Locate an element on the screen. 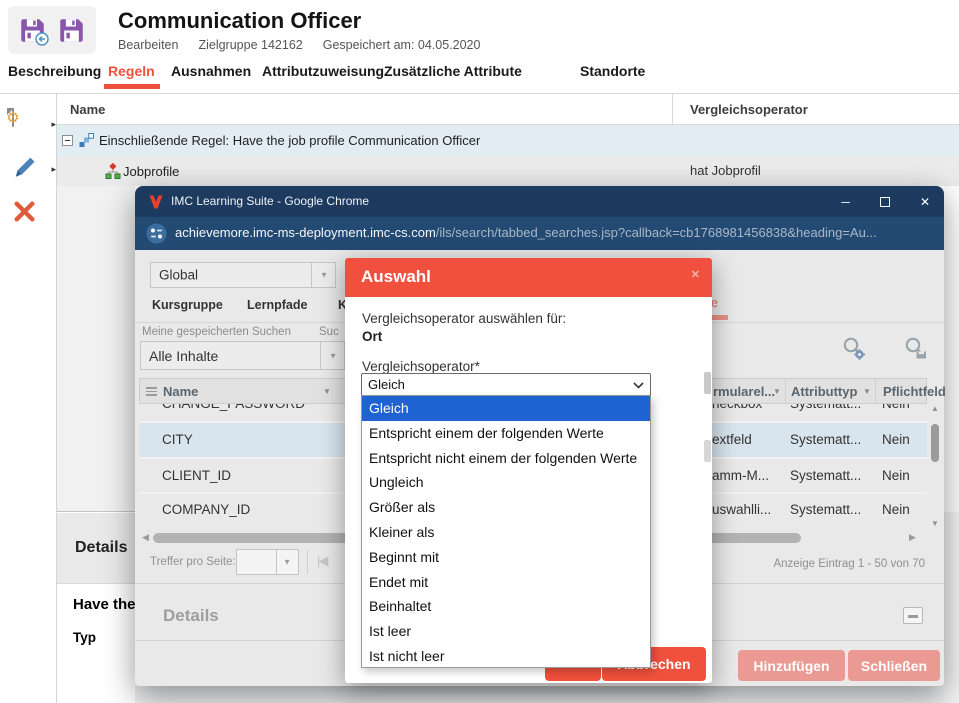  saved-searches-select: Alle Inhalte ▼ is located at coordinates (242, 355).